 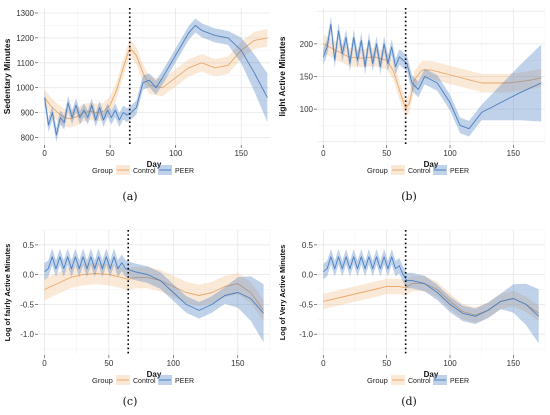 What do you see at coordinates (282, 76) in the screenshot?
I see `y-axis-title: light Active Minutes` at bounding box center [282, 76].